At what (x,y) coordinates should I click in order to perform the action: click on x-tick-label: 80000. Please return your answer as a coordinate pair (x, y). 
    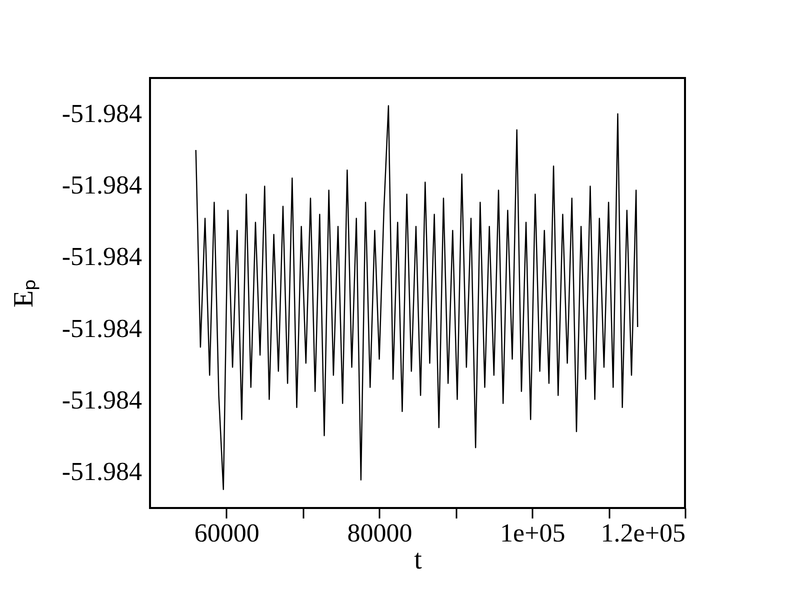
    Looking at the image, I should click on (379, 533).